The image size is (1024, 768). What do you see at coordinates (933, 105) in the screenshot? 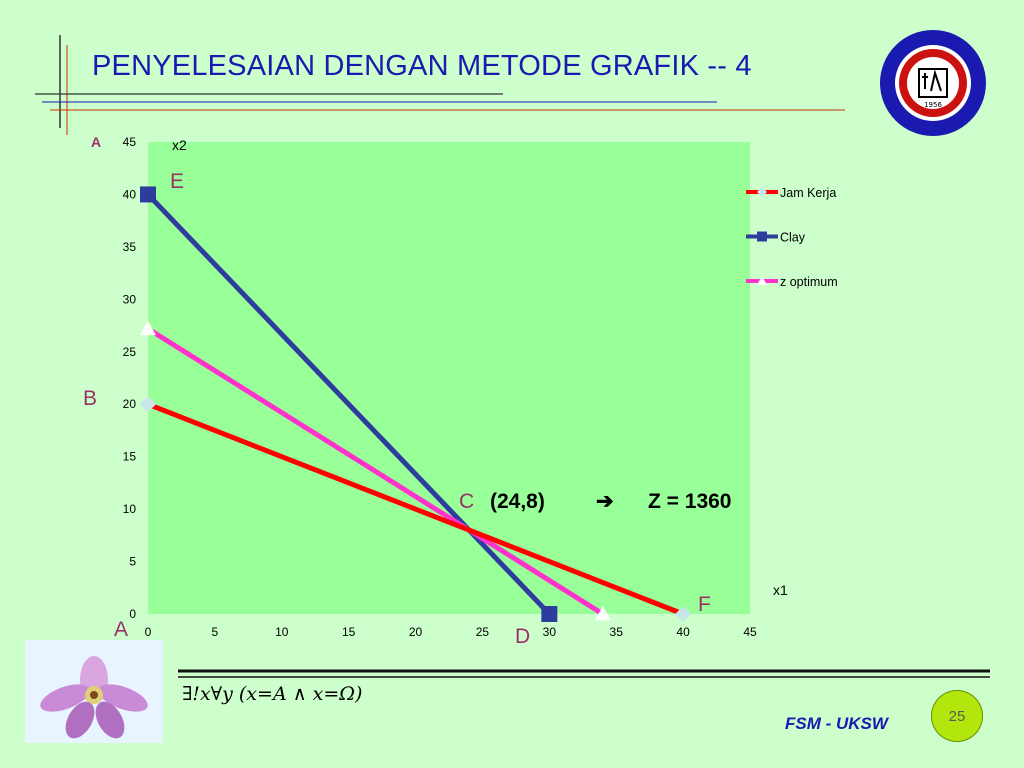
I see `svg-text: 1956` at bounding box center [933, 105].